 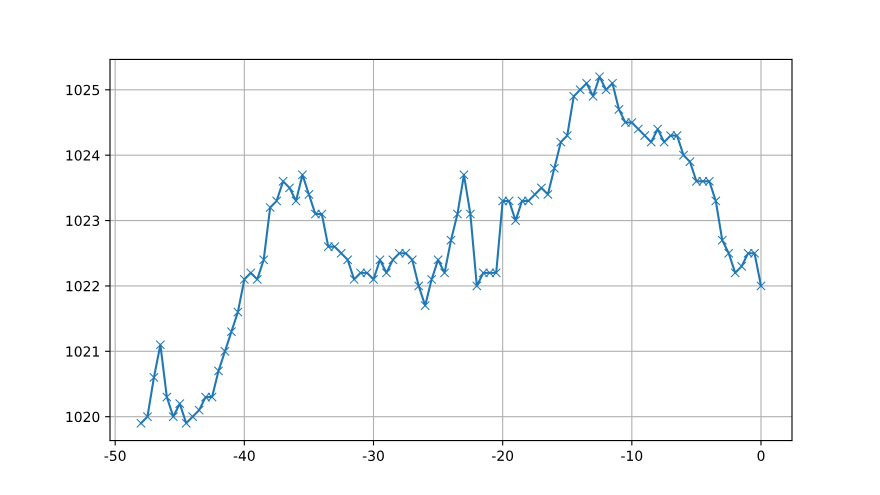 I want to click on x-tick-label: -20, so click(x=503, y=456).